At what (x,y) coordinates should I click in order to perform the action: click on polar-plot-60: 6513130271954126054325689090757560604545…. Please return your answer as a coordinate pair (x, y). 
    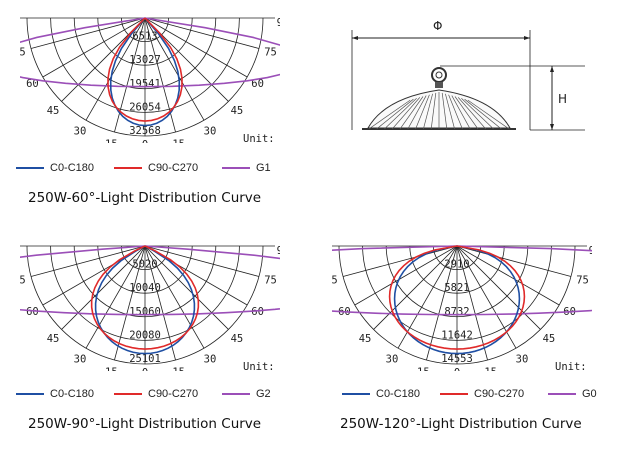
    Looking at the image, I should click on (150, 80).